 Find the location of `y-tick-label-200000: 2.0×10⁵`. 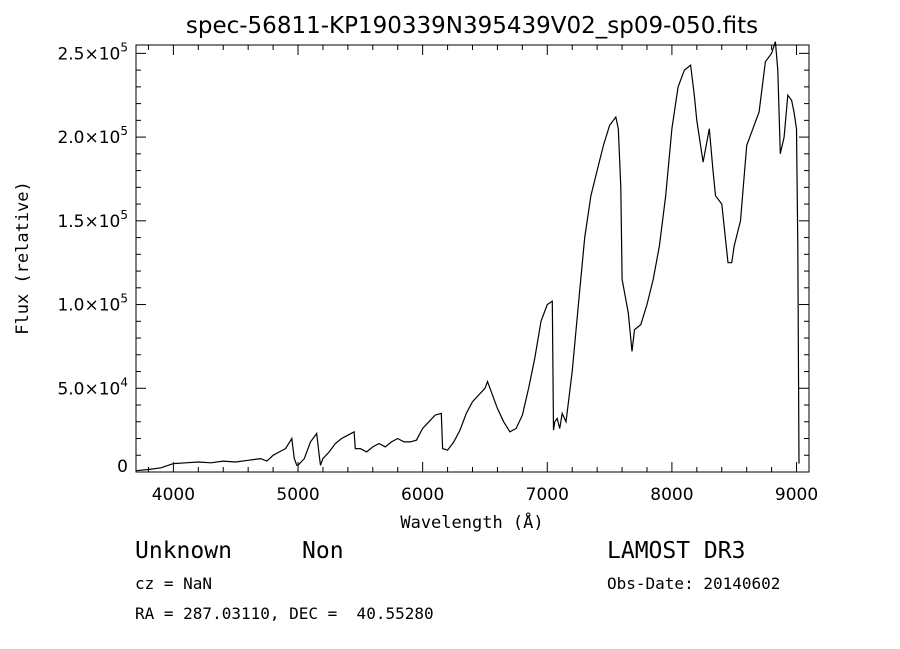

y-tick-label-200000: 2.0×10⁵ is located at coordinates (92, 136).